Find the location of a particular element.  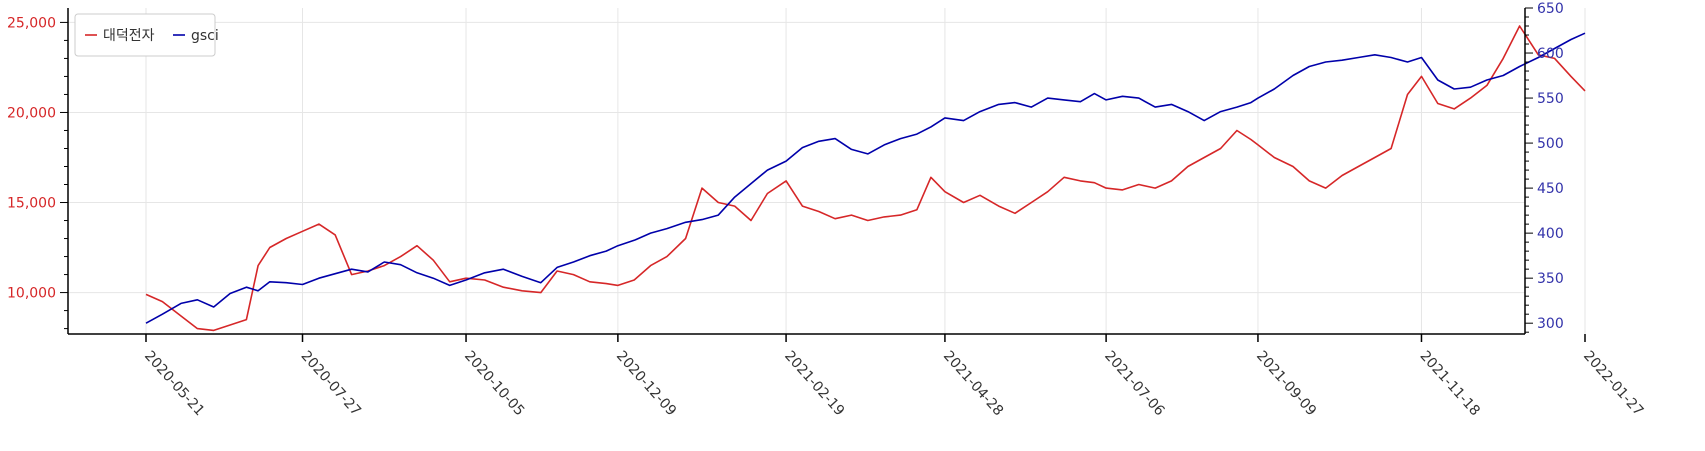

legend-box is located at coordinates (145, 35).